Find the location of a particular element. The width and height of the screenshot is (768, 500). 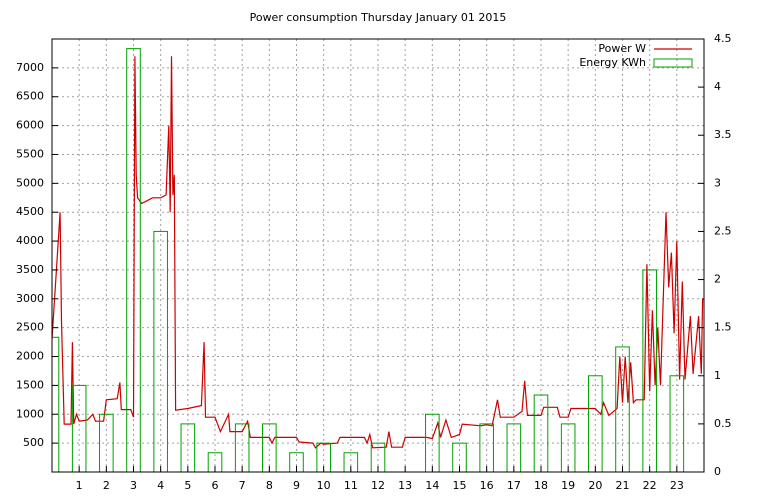

x-tick-label: 11 is located at coordinates (351, 485).